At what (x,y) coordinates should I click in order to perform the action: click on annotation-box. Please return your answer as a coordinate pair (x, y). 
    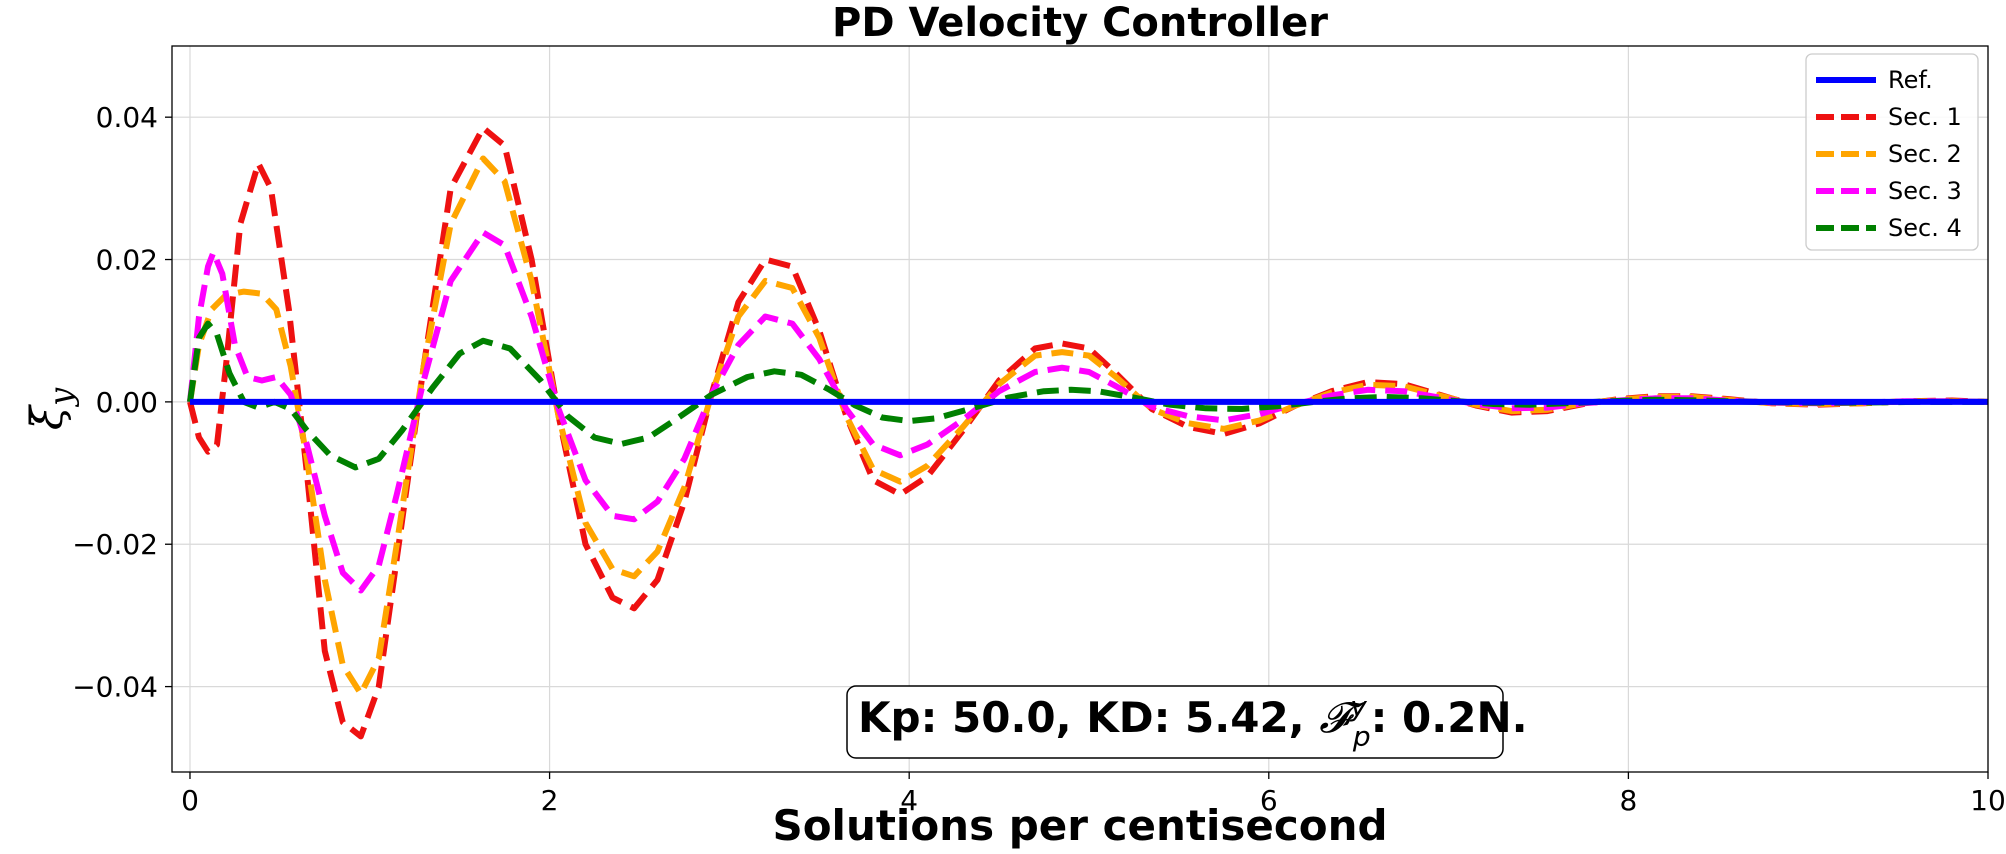
    Looking at the image, I should click on (1175, 722).